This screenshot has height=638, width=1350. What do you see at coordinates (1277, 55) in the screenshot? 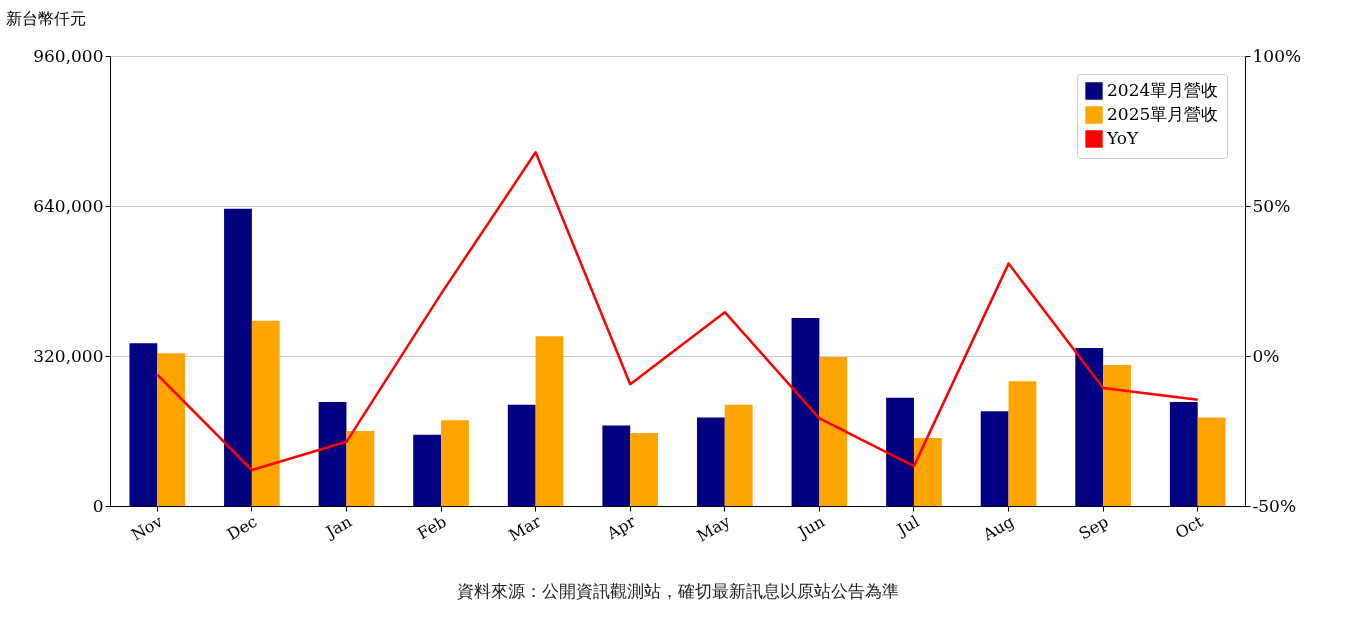
I see `y2-tick-label: 100%` at bounding box center [1277, 55].